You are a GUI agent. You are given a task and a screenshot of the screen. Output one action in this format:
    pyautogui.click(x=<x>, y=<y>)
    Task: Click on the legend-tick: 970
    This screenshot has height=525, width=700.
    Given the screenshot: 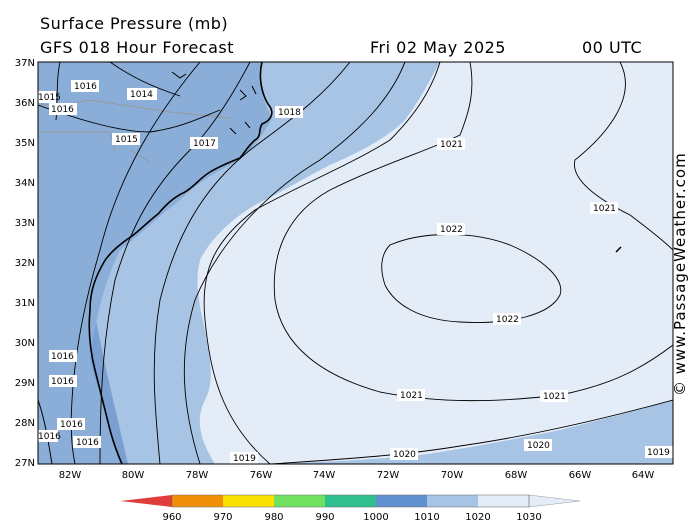 What is the action you would take?
    pyautogui.click(x=222, y=517)
    